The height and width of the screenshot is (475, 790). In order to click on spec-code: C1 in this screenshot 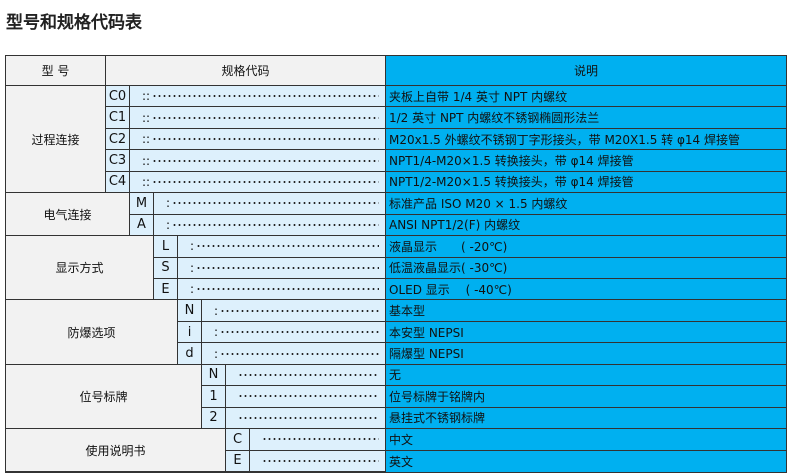, I will do `click(118, 118)`.